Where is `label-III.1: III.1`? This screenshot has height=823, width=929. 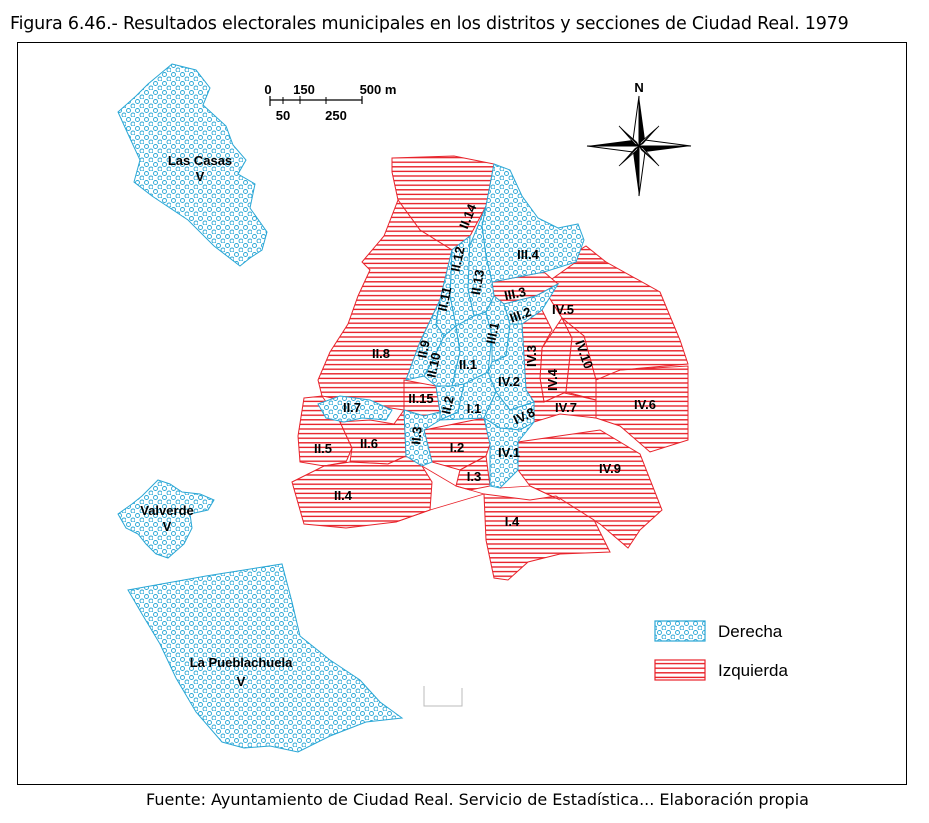
label-III.1: III.1 is located at coordinates (492, 333).